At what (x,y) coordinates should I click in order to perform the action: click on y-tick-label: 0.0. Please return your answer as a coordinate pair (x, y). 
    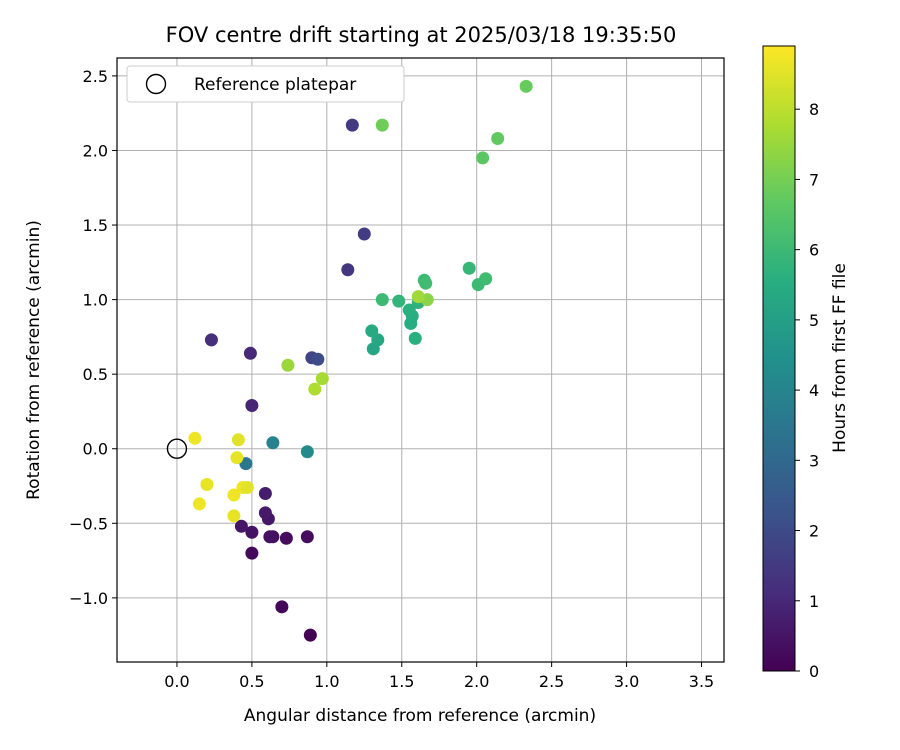
    Looking at the image, I should click on (95, 449).